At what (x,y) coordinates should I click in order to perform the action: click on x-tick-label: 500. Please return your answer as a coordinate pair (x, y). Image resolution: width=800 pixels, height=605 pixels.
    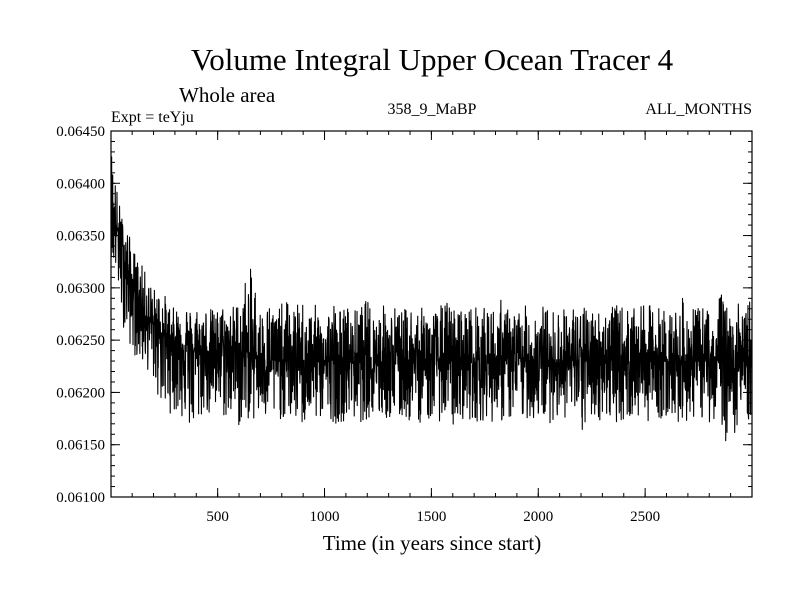
    Looking at the image, I should click on (217, 517).